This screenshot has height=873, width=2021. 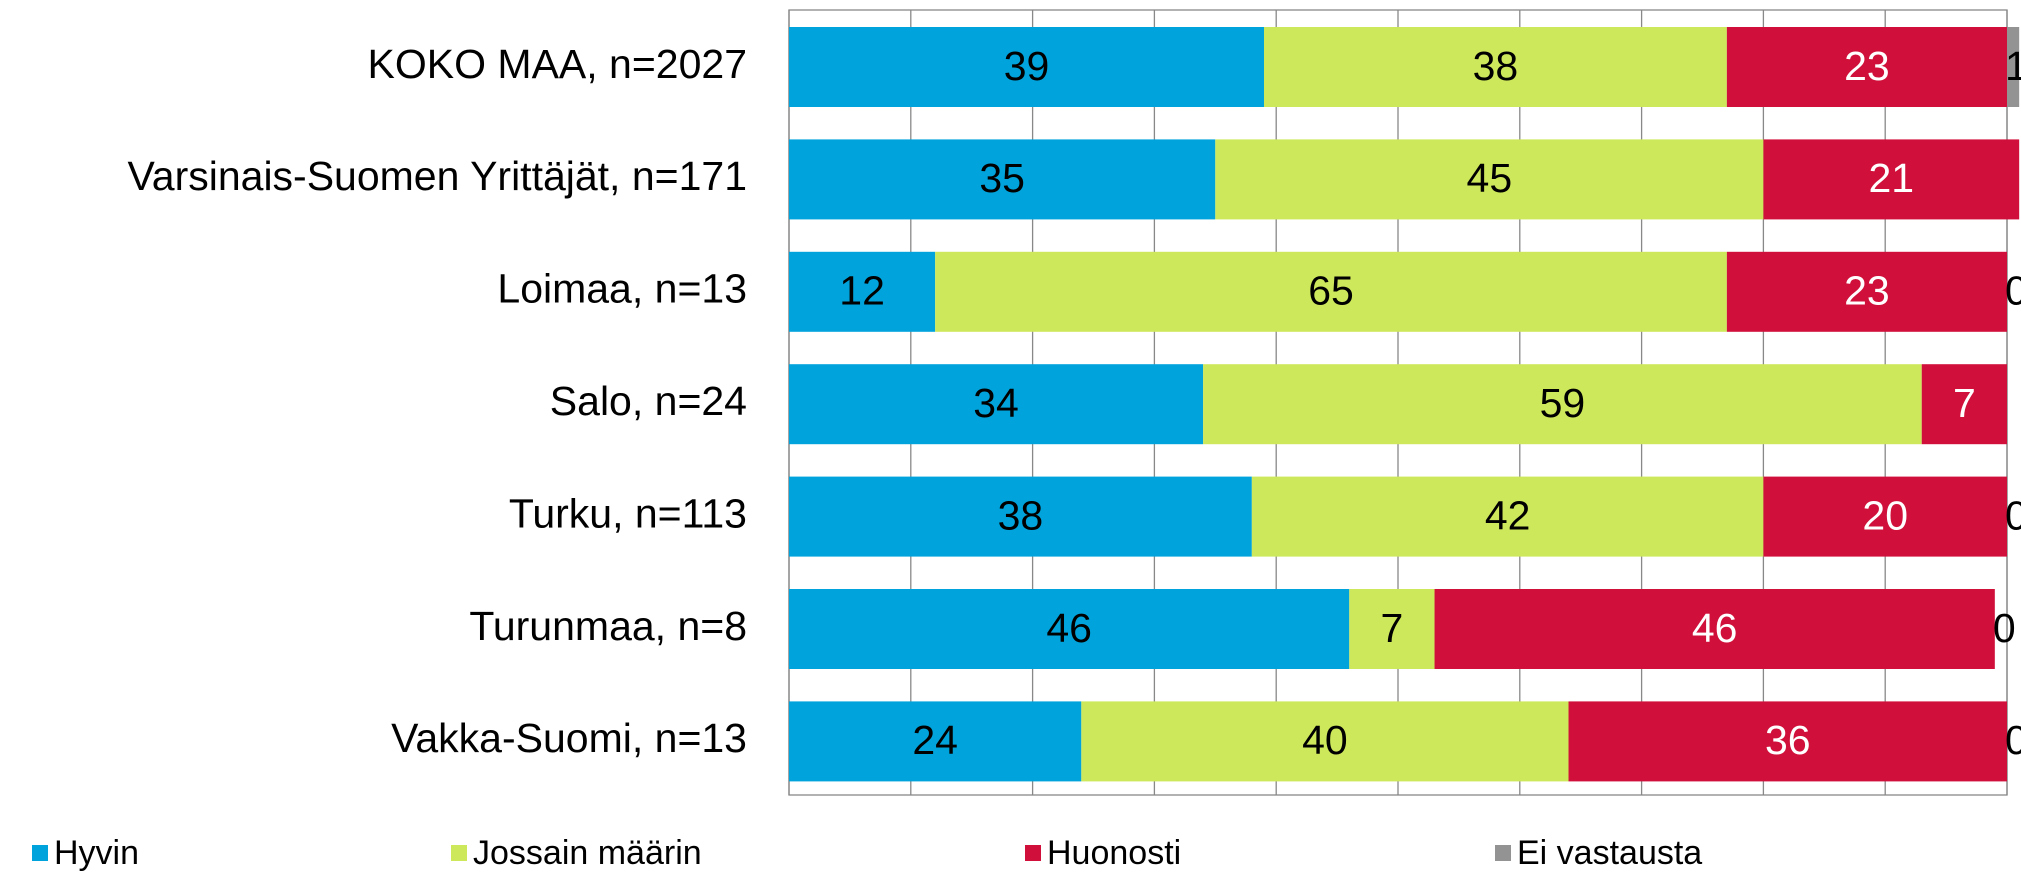 I want to click on category-label: Loimaa, n=13, so click(x=622, y=289).